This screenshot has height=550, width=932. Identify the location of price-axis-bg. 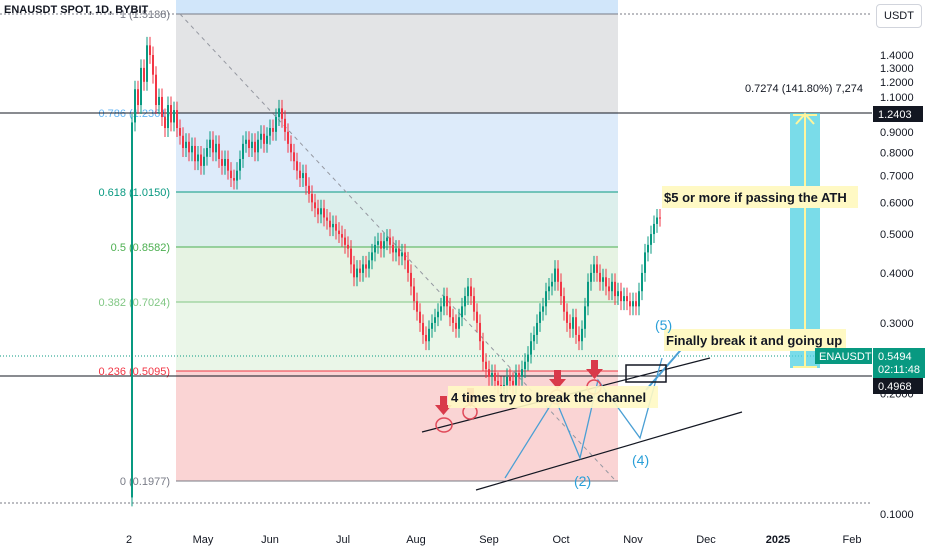
(902, 265).